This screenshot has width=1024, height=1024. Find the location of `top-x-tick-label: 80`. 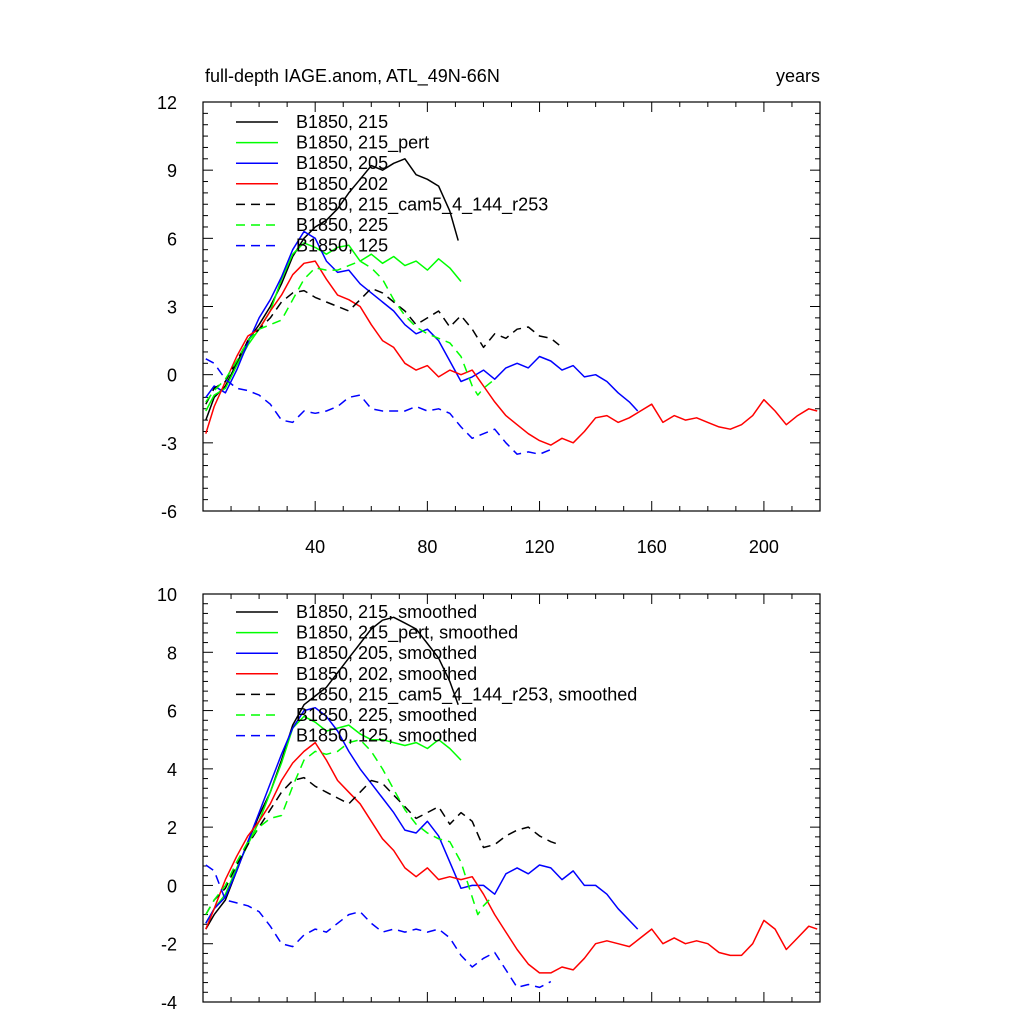

top-x-tick-label: 80 is located at coordinates (427, 547).